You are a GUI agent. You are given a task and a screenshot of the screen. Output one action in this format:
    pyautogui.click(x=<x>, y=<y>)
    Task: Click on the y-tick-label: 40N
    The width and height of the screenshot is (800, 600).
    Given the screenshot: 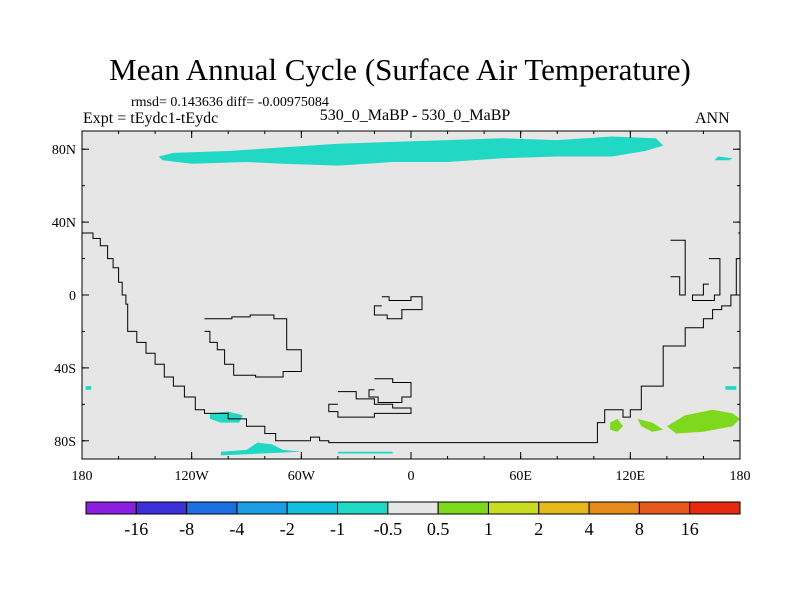 What is the action you would take?
    pyautogui.click(x=64, y=223)
    